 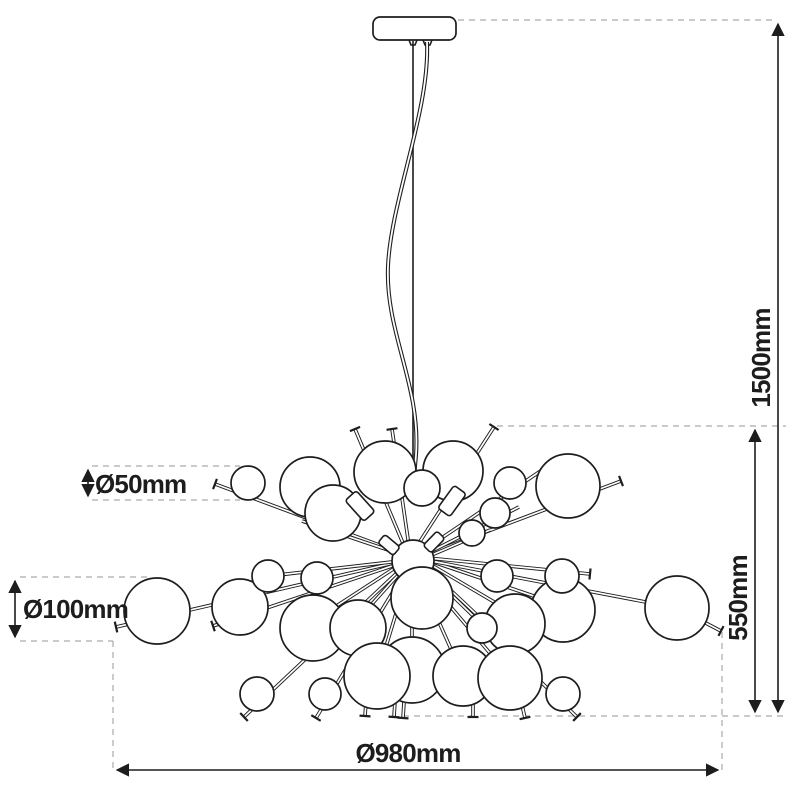 I want to click on suspension-assembly, so click(x=414, y=247).